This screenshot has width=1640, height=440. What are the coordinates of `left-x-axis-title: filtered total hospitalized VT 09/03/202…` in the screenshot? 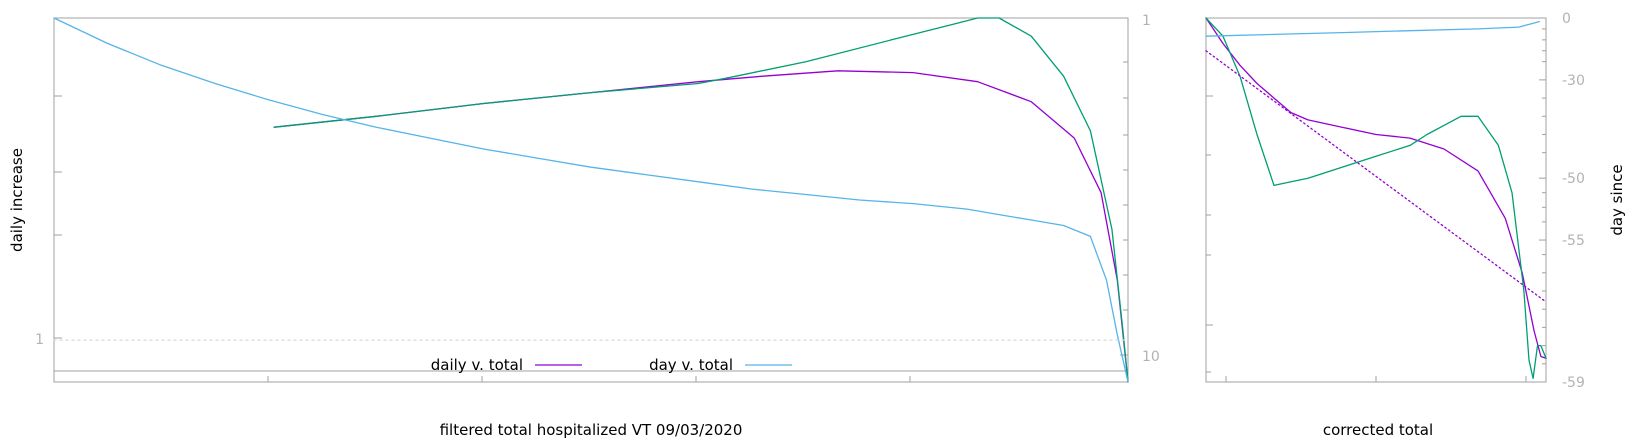 It's located at (591, 430).